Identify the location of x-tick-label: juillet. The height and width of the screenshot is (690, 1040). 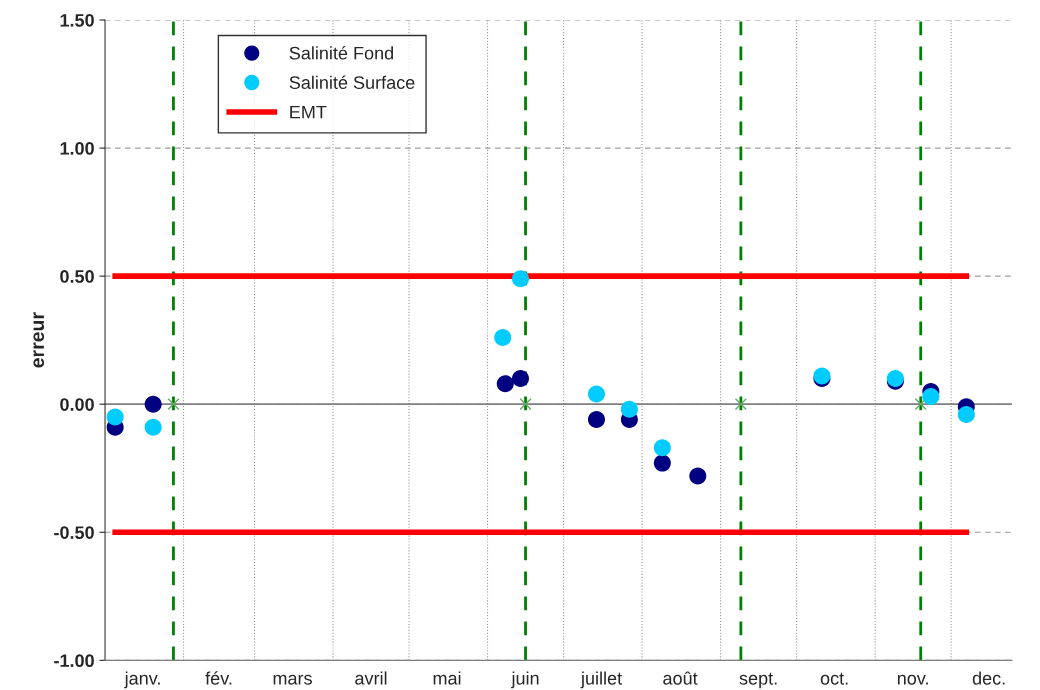
(601, 680).